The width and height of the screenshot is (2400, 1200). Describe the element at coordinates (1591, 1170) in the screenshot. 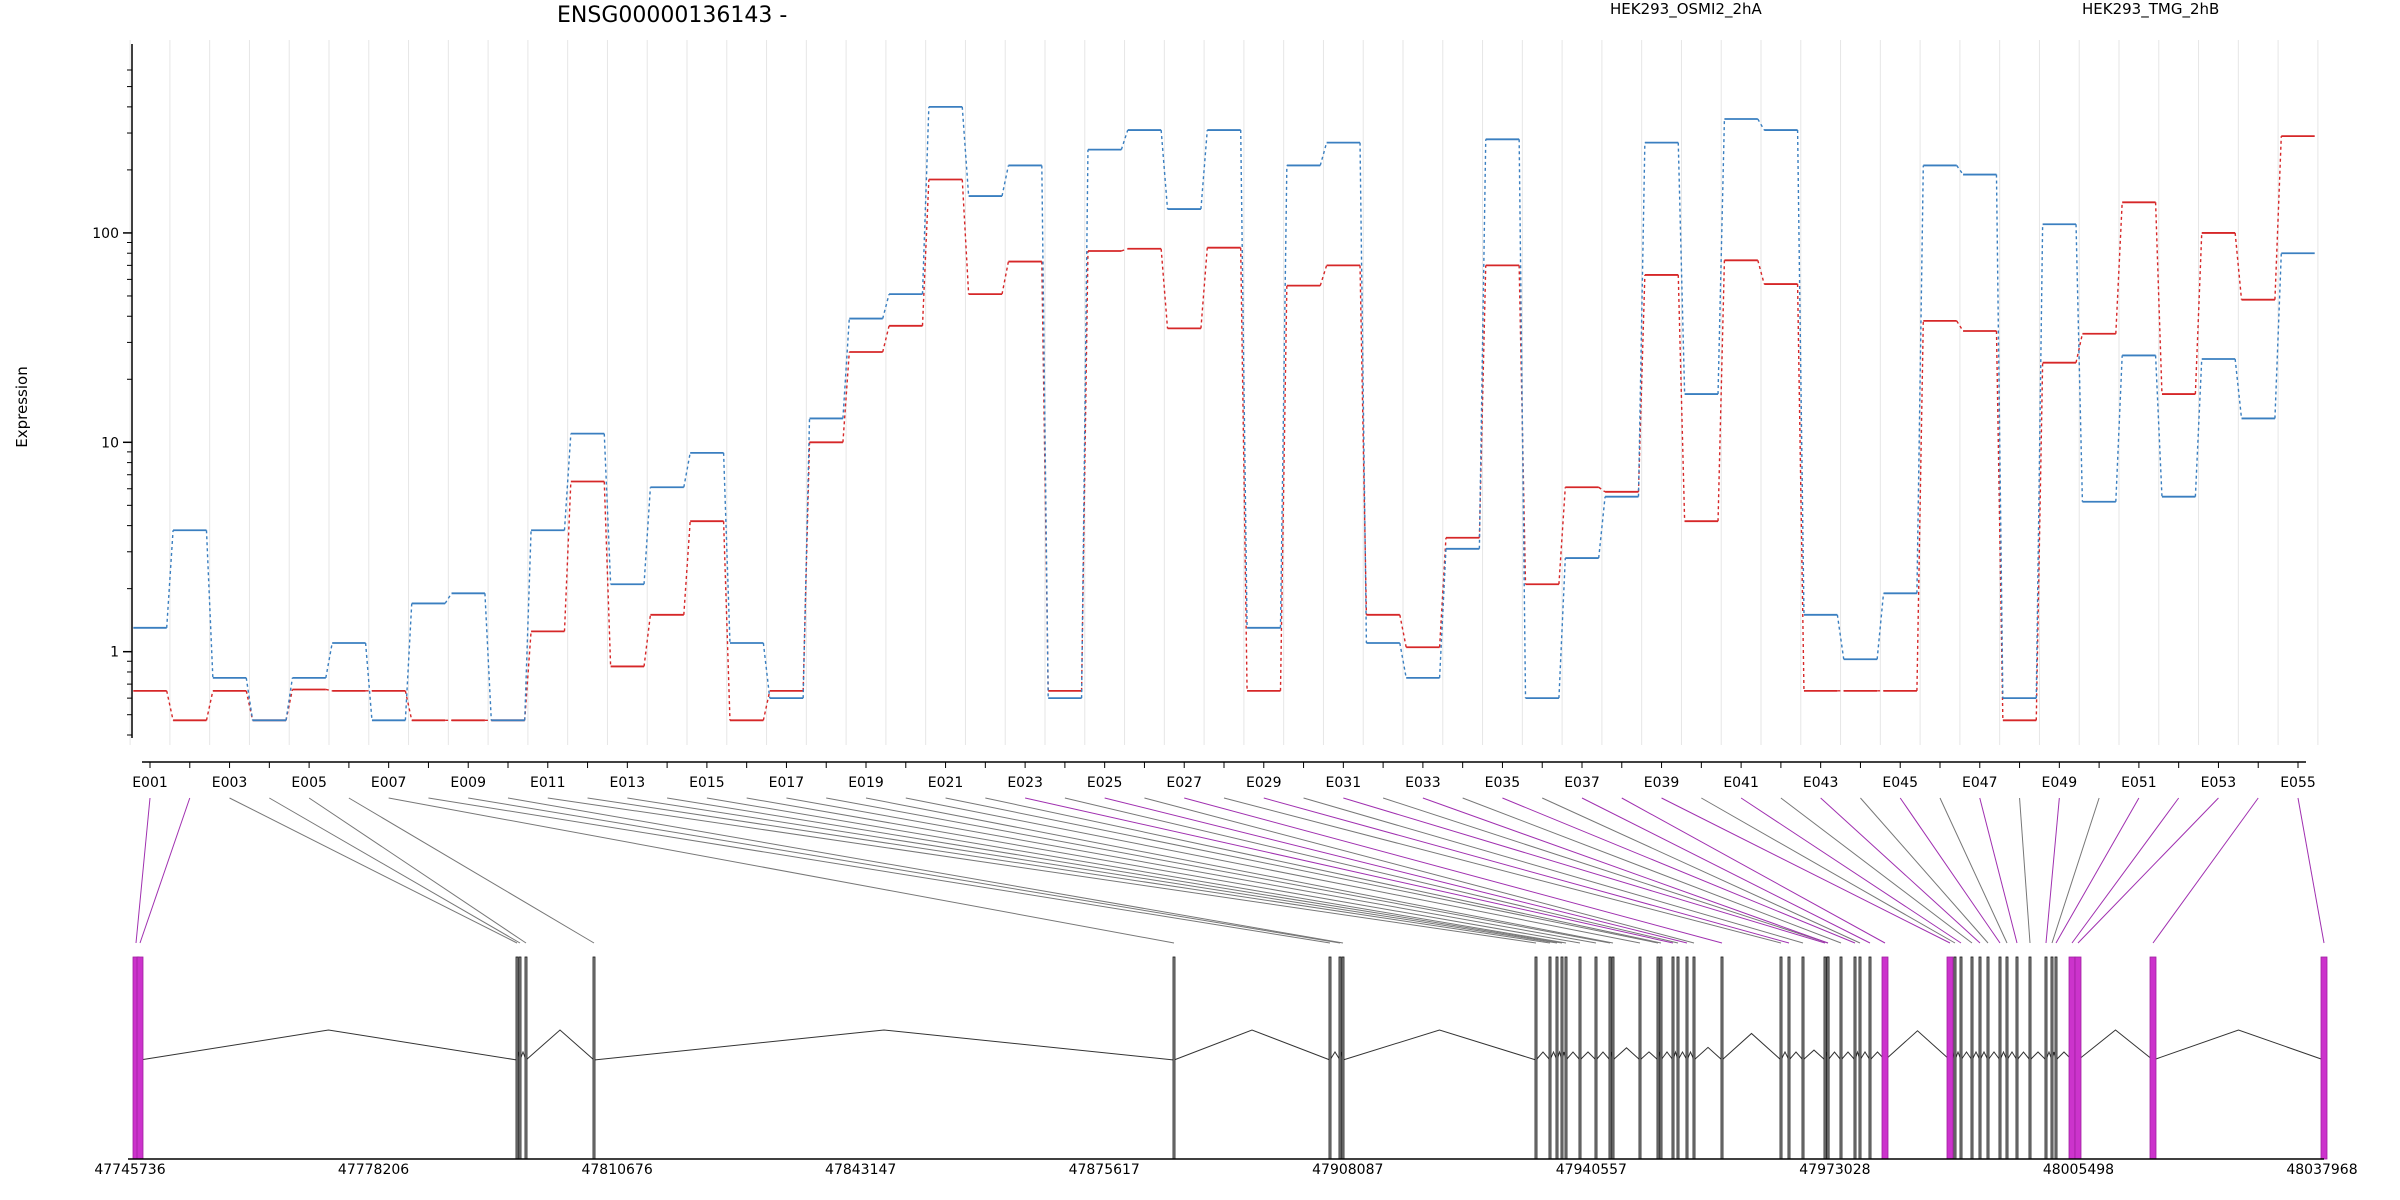

I see `genomic-tick-label: 47940557` at that location.